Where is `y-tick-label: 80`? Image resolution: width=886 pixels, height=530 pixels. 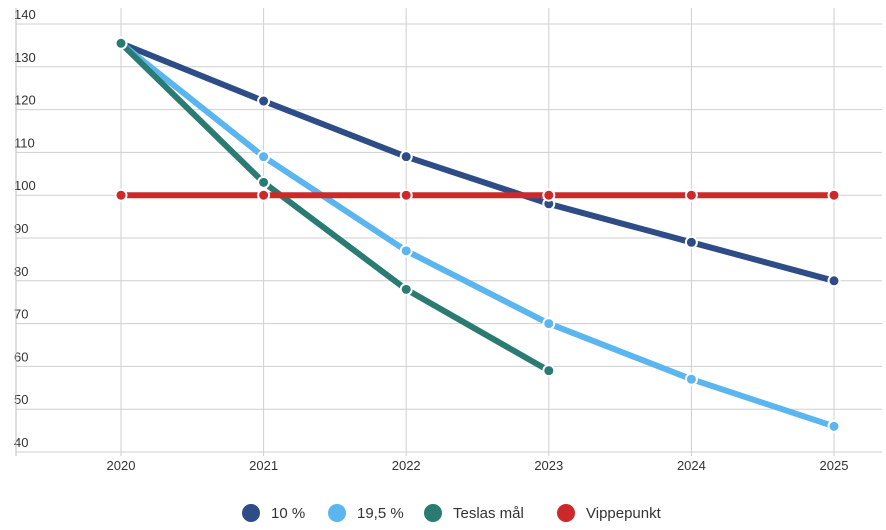
y-tick-label: 80 is located at coordinates (21, 271).